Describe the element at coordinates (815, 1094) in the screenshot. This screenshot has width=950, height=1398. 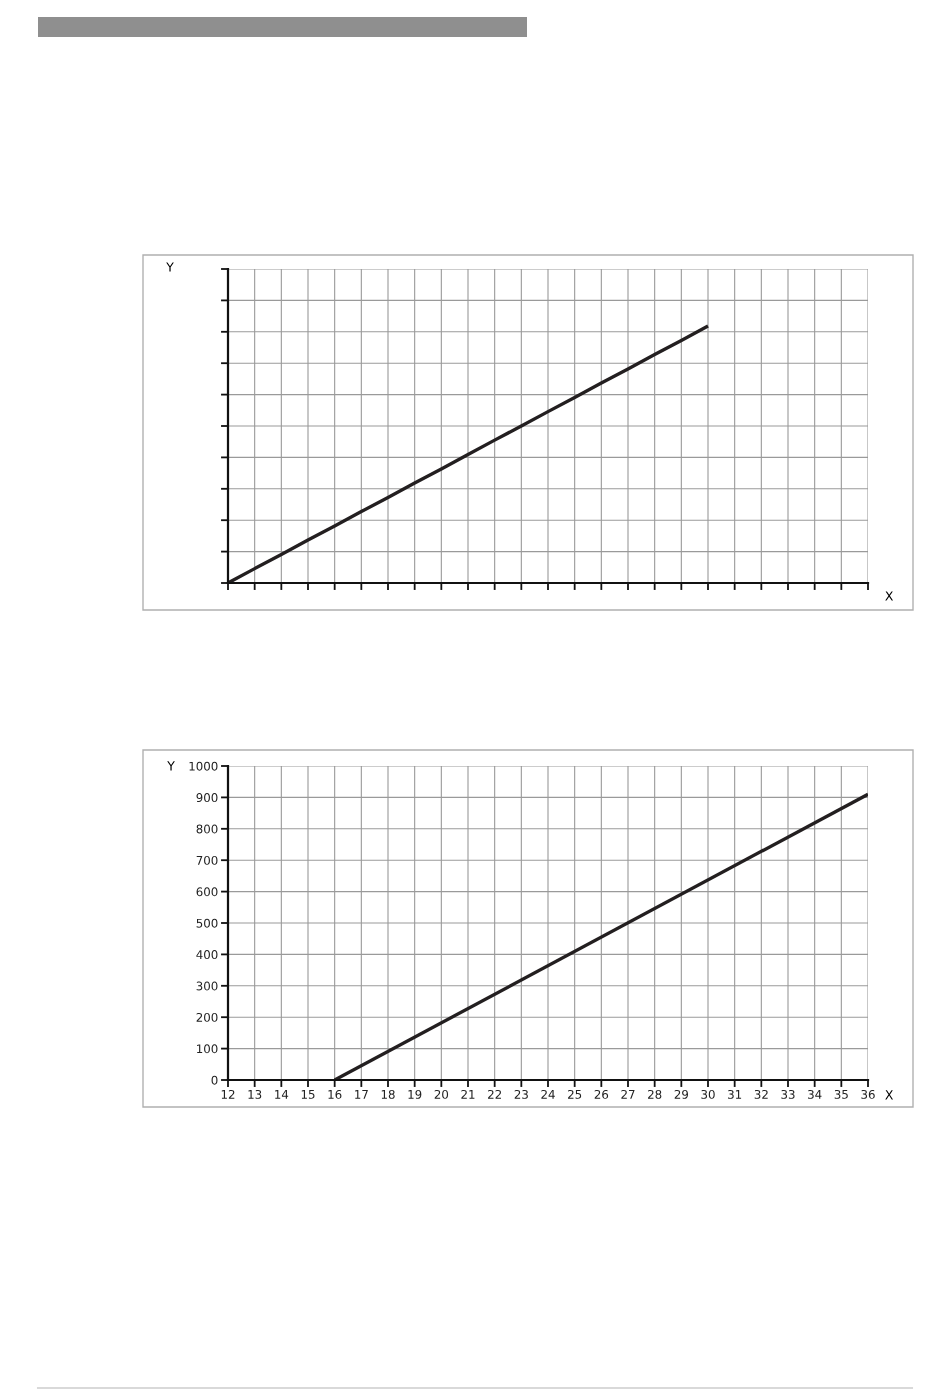
I see `x-tick-label: 34` at that location.